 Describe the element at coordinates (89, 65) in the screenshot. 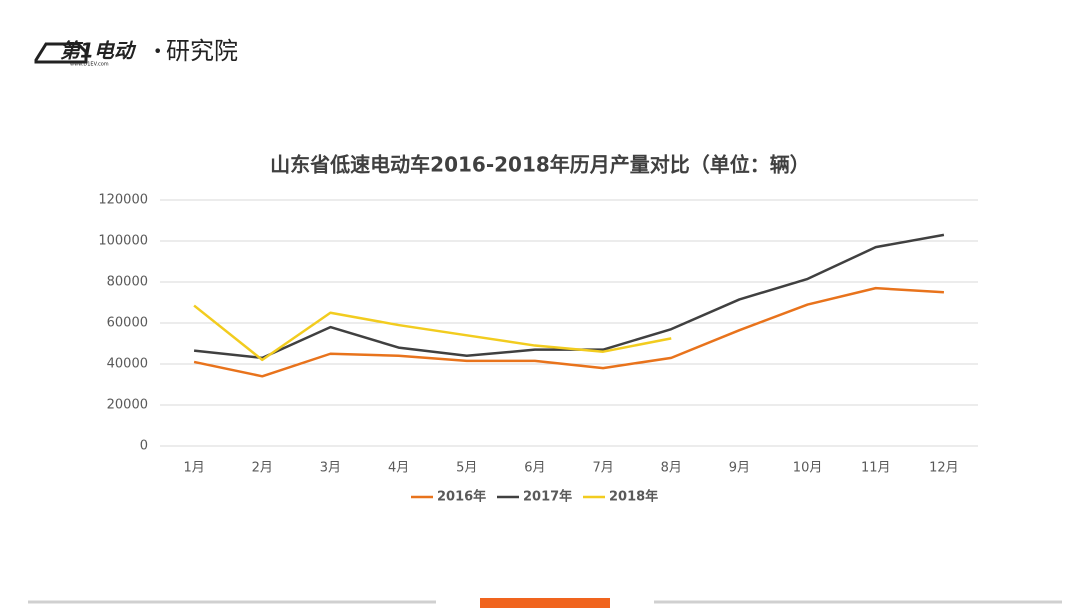

I see `logo-site: www.D1EV.com` at that location.